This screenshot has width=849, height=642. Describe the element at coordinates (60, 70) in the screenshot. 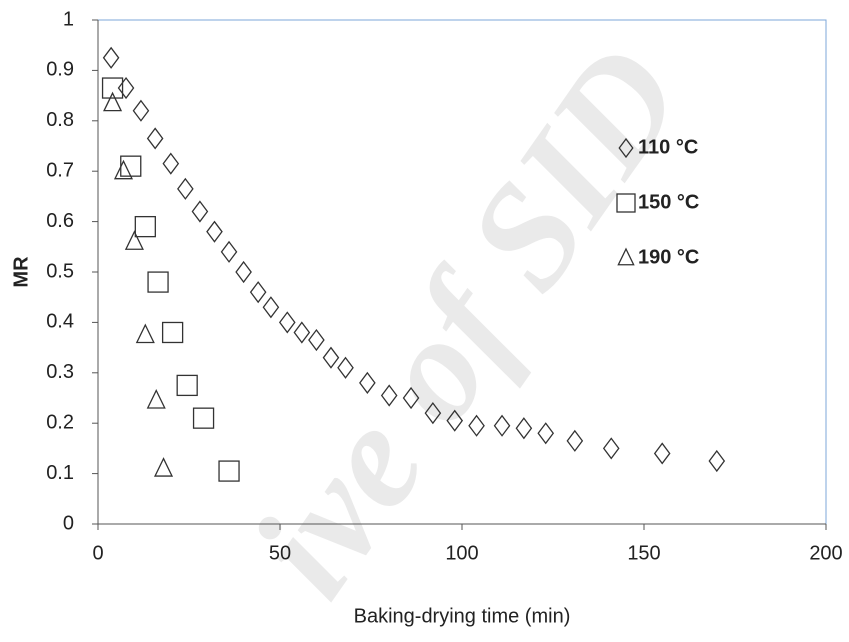

I see `y-tick-label: 0.9` at that location.